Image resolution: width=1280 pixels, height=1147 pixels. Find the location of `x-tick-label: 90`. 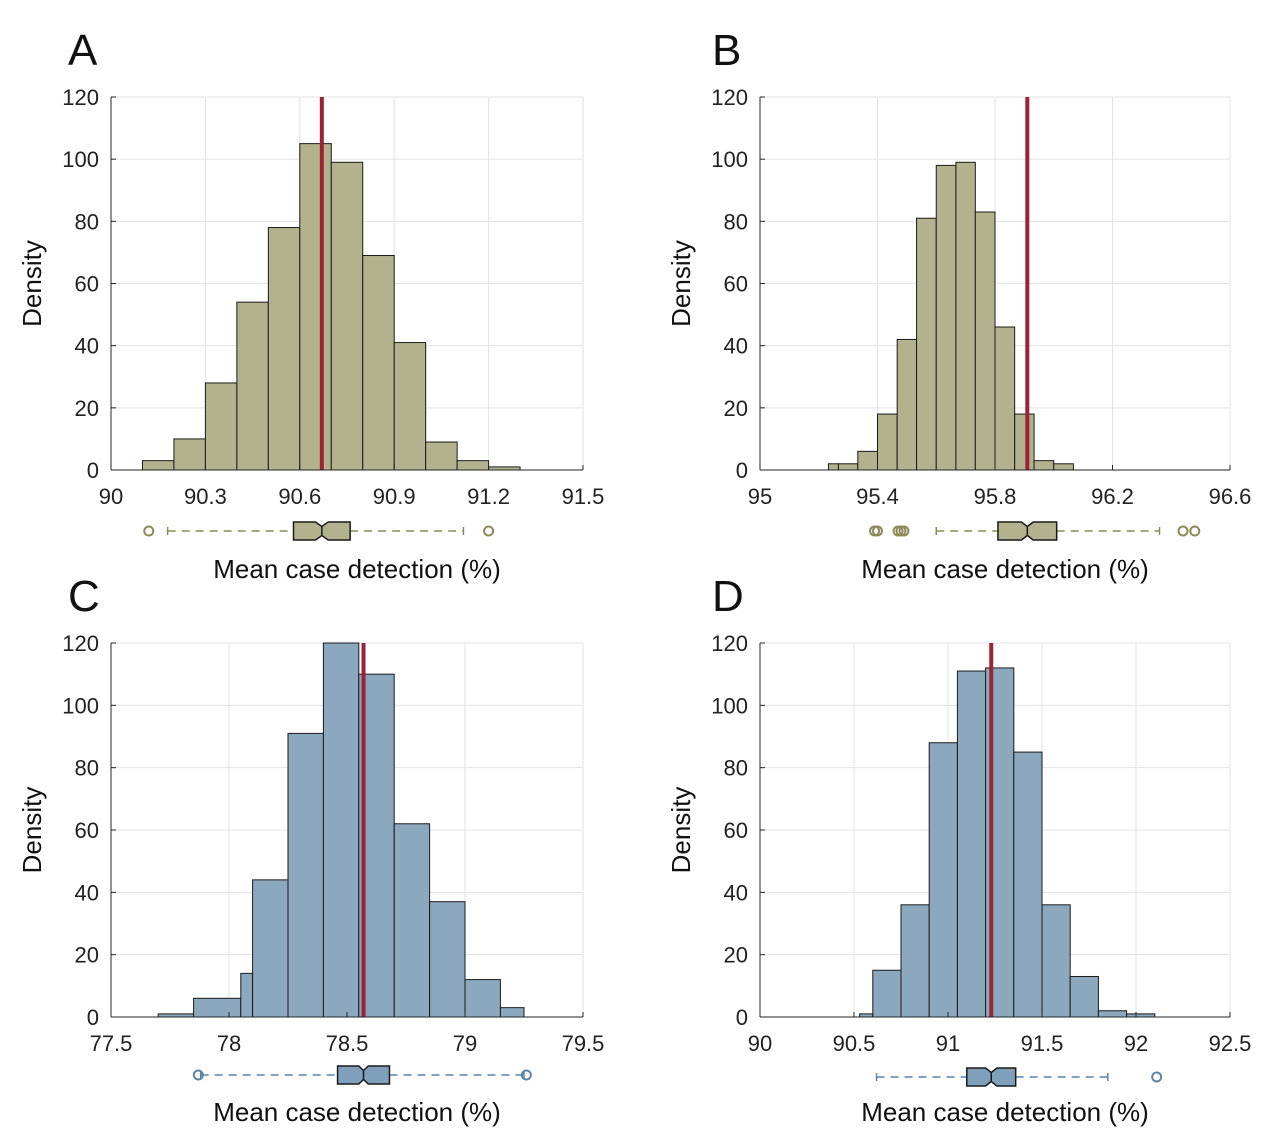

x-tick-label: 90 is located at coordinates (111, 496).